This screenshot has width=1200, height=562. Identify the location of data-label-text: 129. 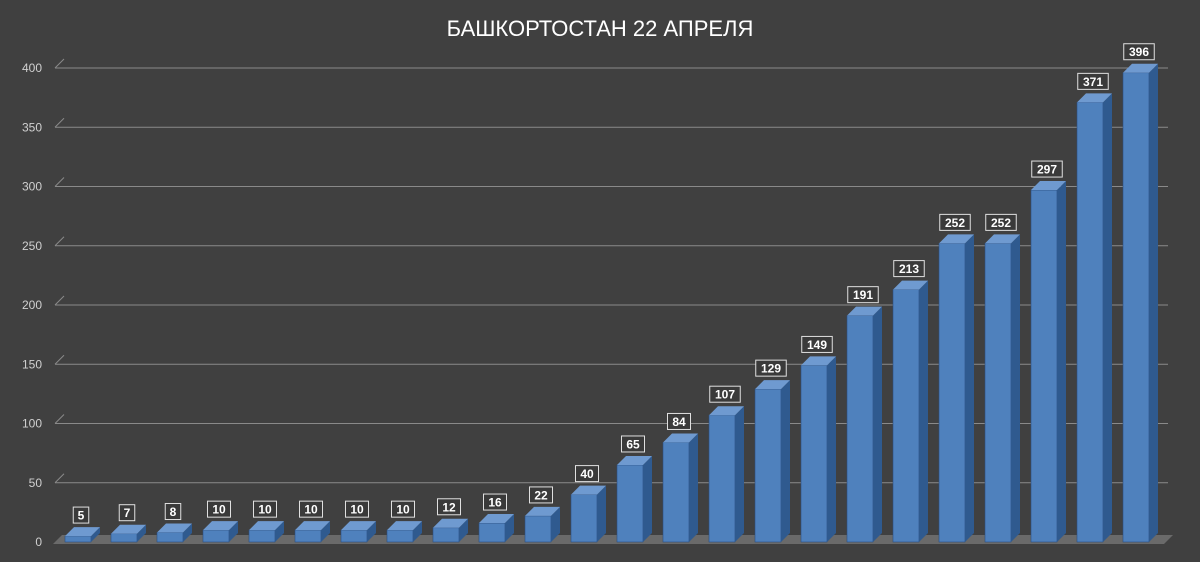
(771, 369).